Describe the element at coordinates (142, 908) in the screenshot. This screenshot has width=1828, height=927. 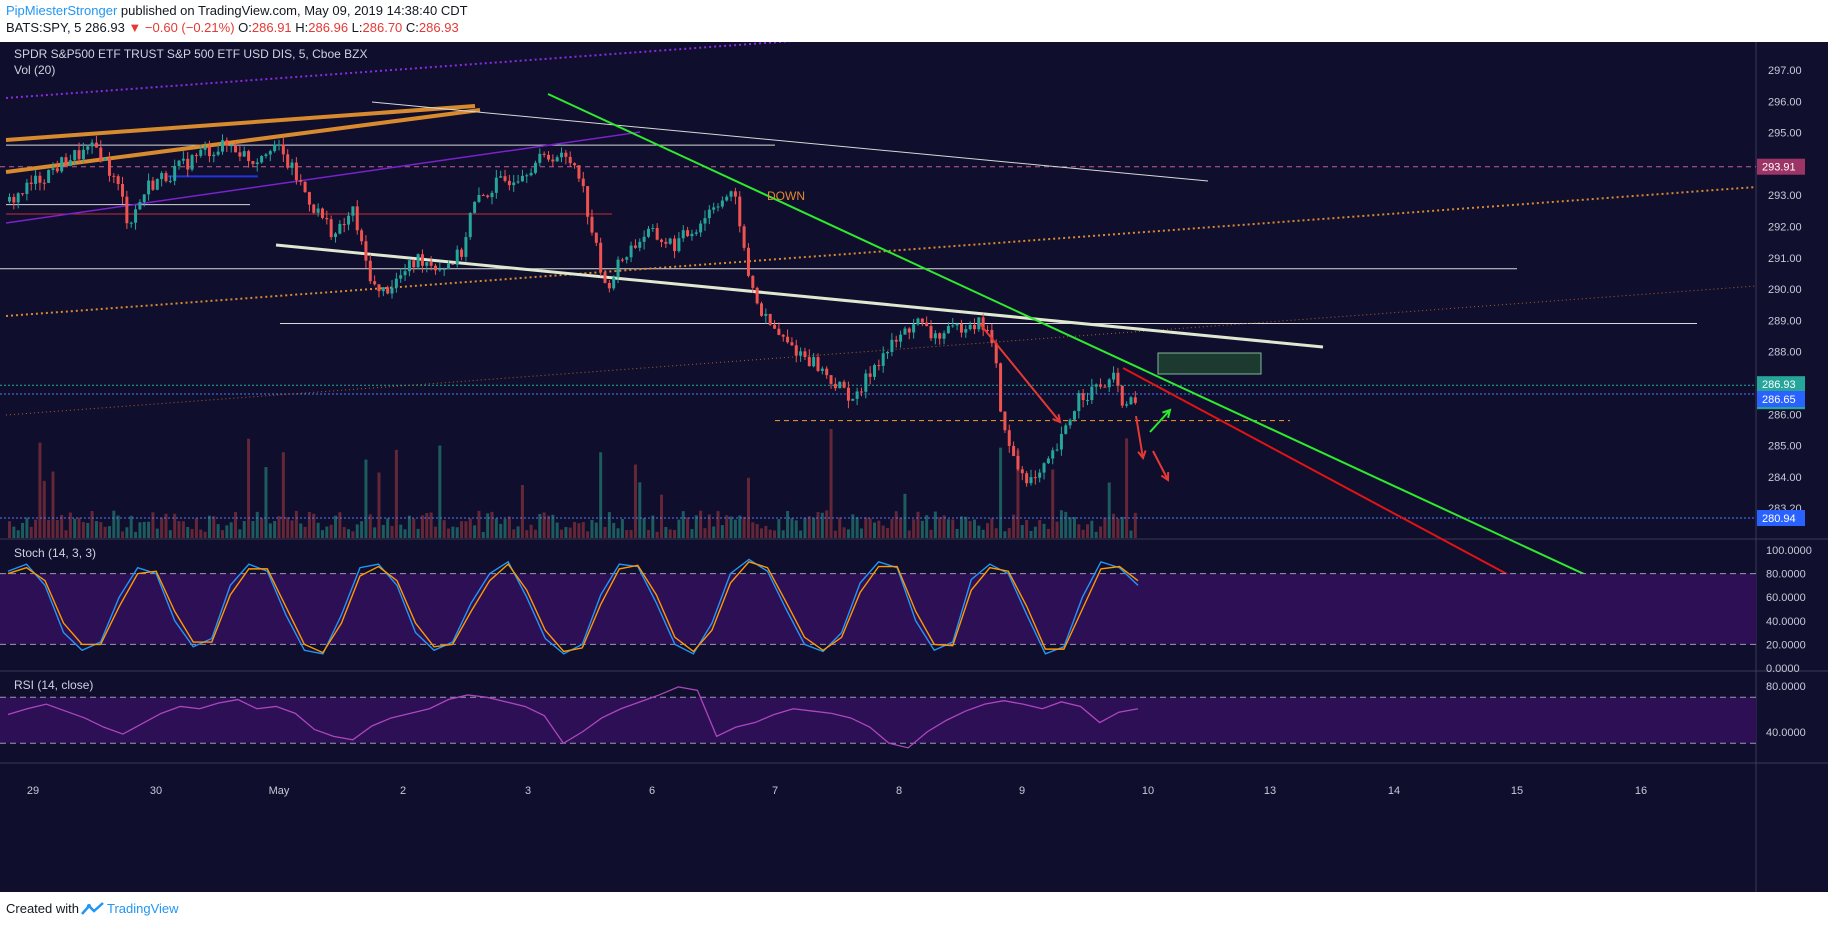
I see `tradingview-link: TradingView` at that location.